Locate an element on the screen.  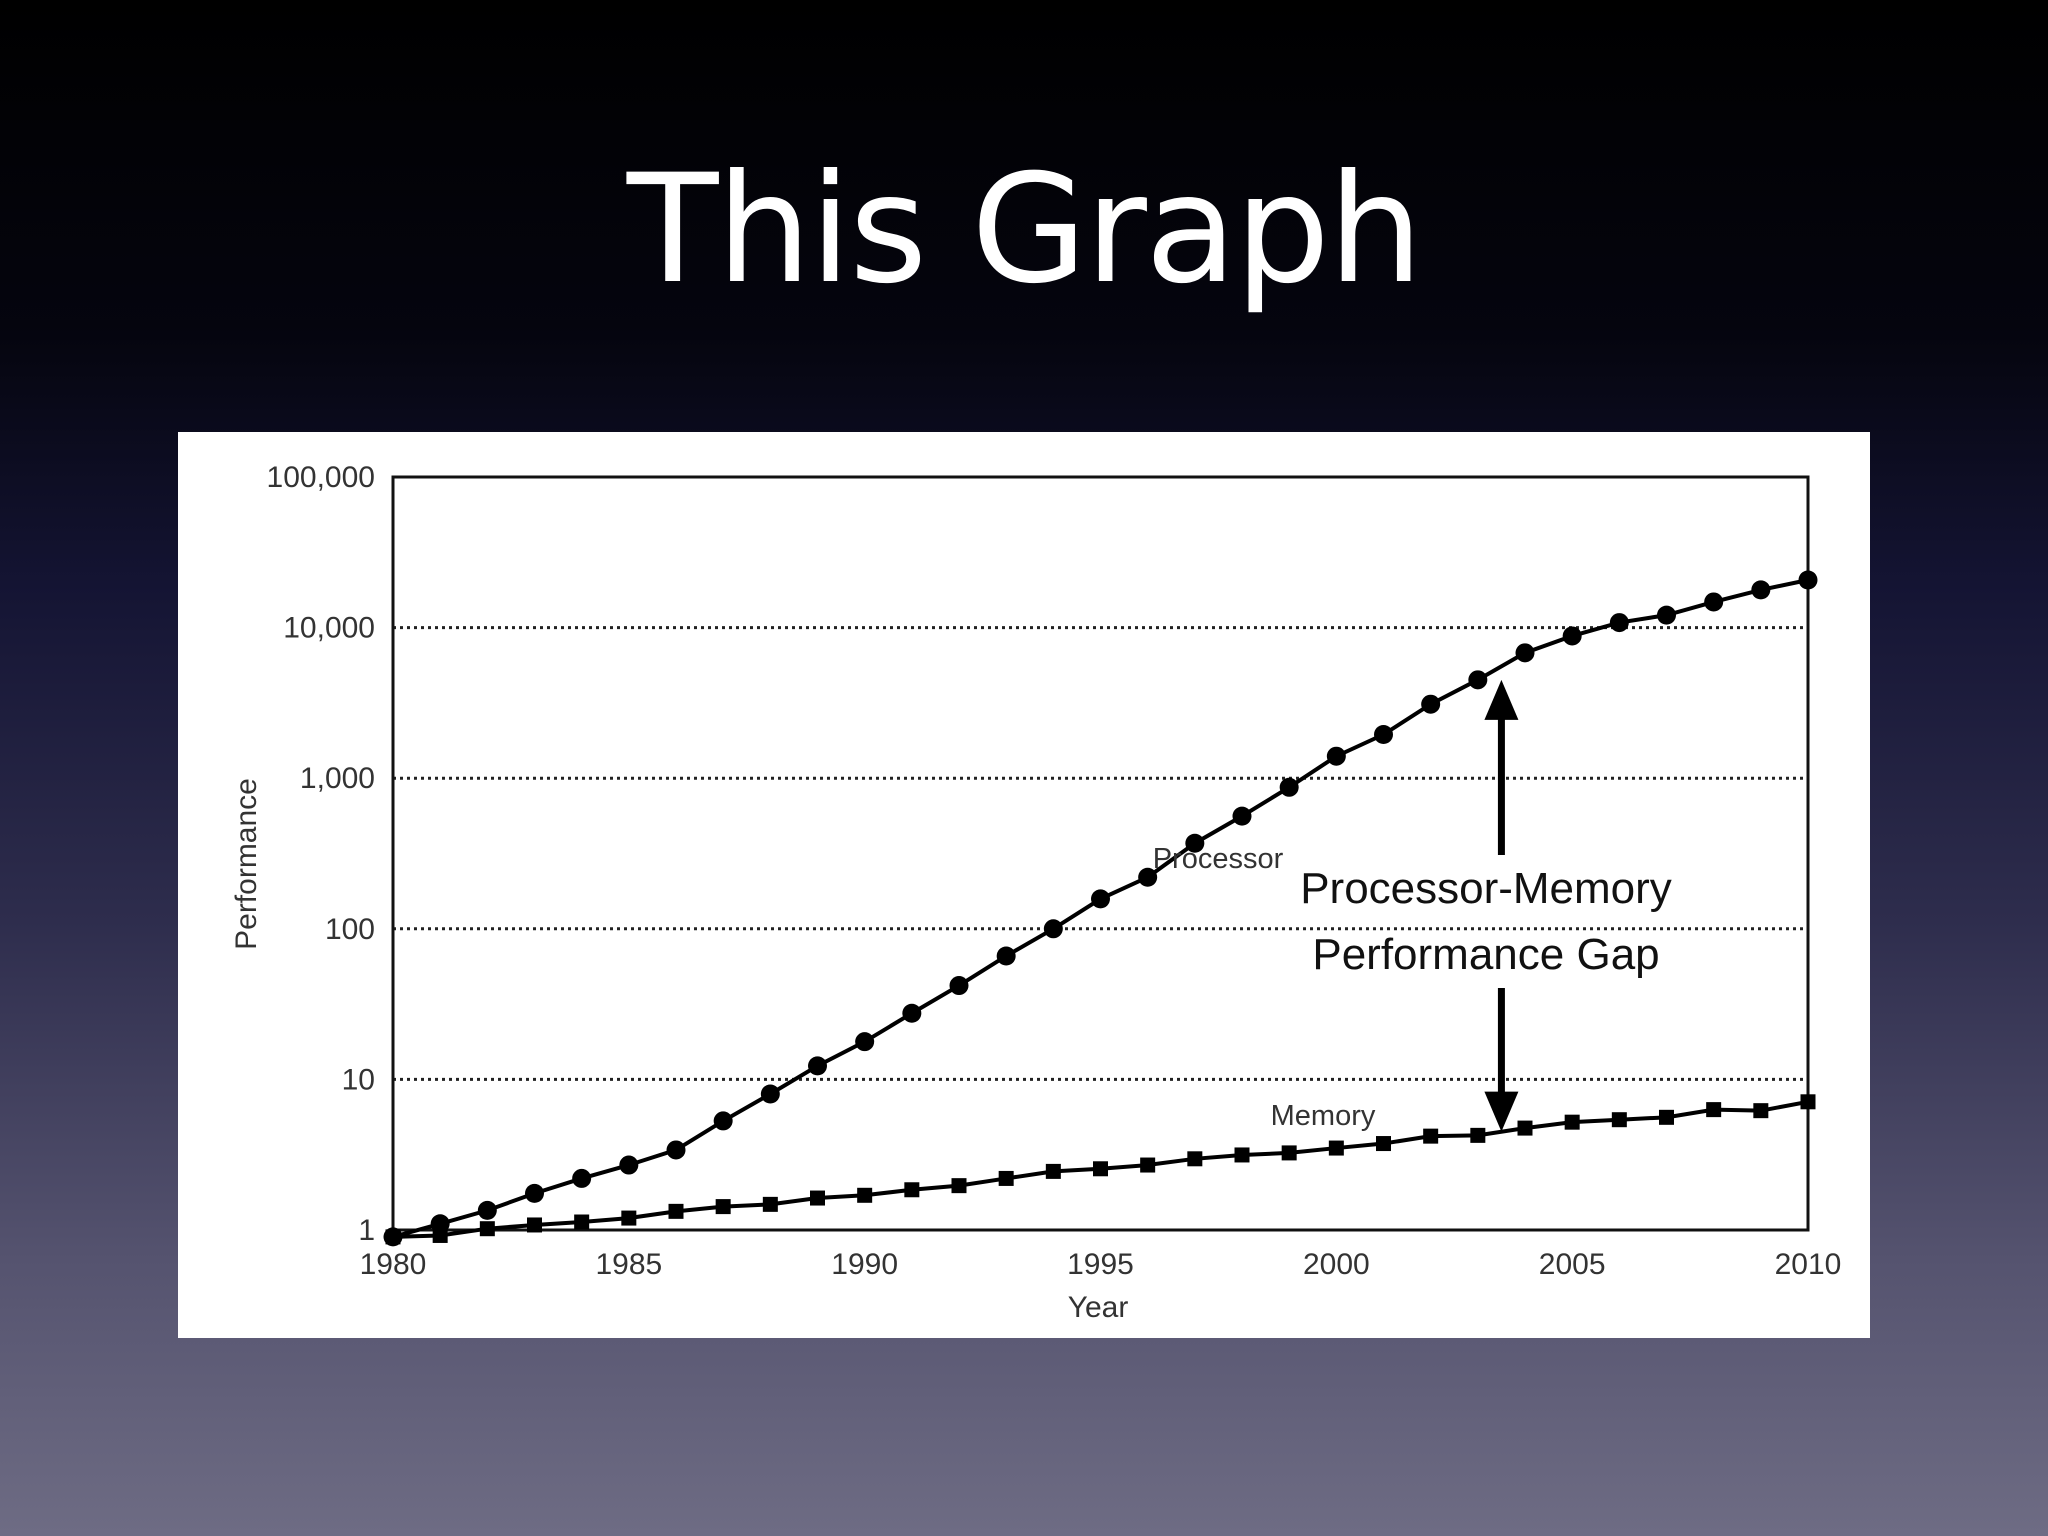
x-tick-label: 1990 is located at coordinates (864, 1264).